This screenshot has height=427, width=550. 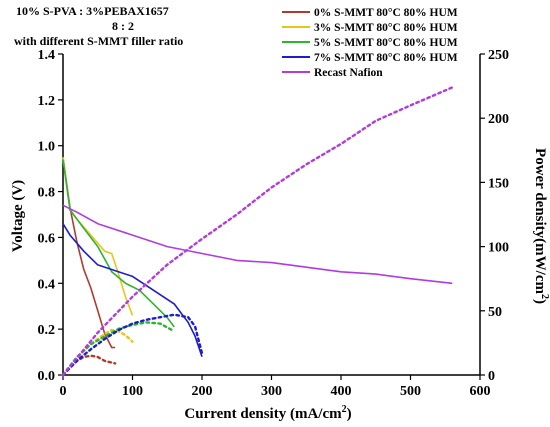 What do you see at coordinates (47, 376) in the screenshot?
I see `y-left-tick-label: 0.0` at bounding box center [47, 376].